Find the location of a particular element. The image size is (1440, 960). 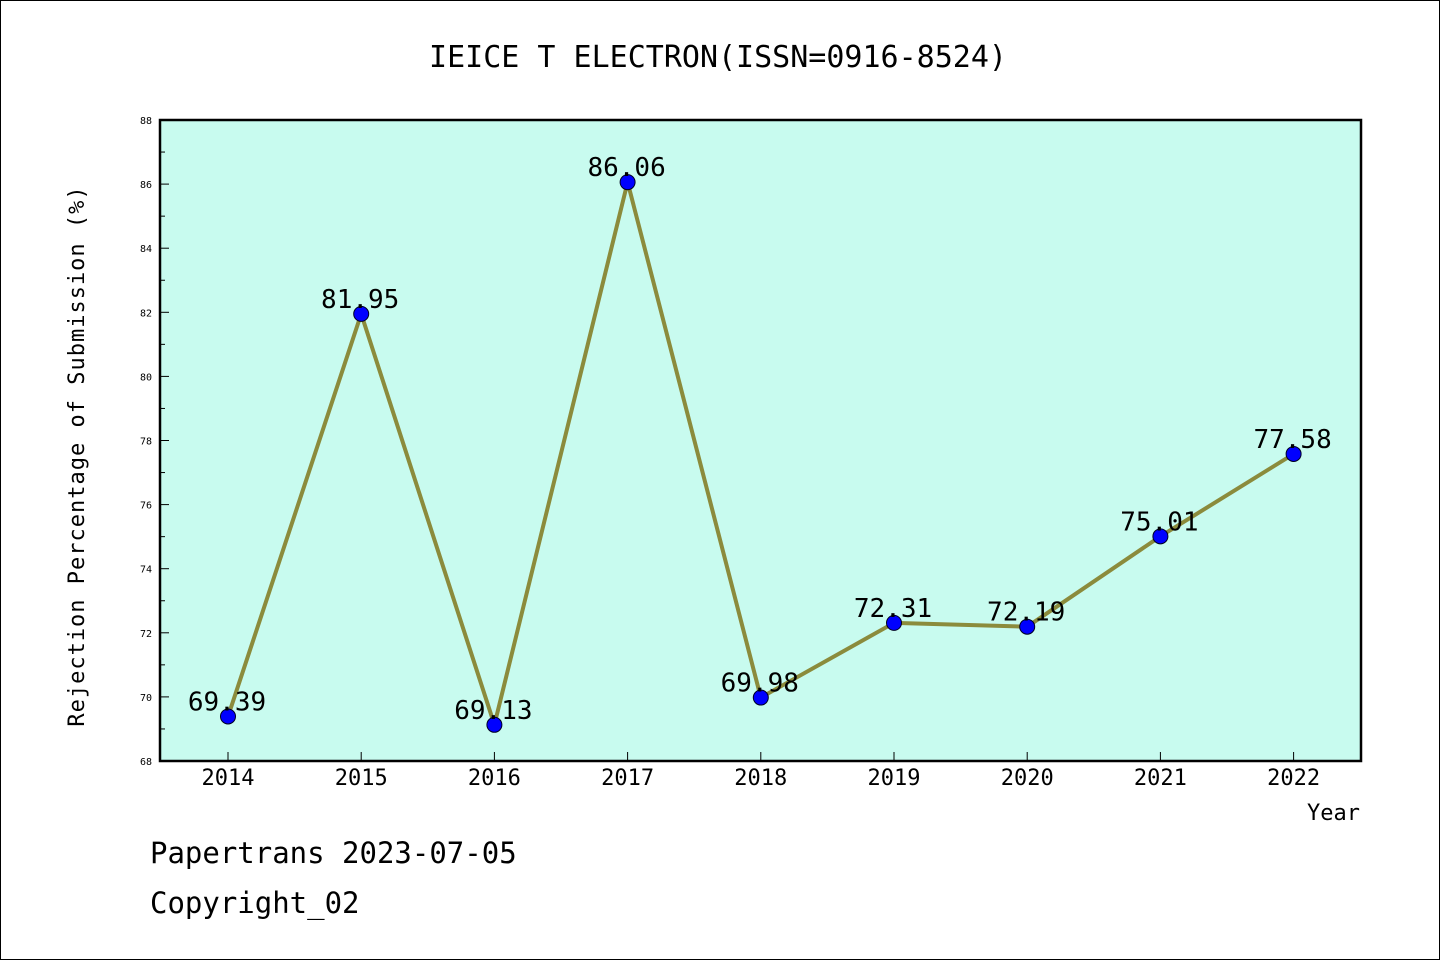

x-tick-label: 2021 is located at coordinates (1160, 778).